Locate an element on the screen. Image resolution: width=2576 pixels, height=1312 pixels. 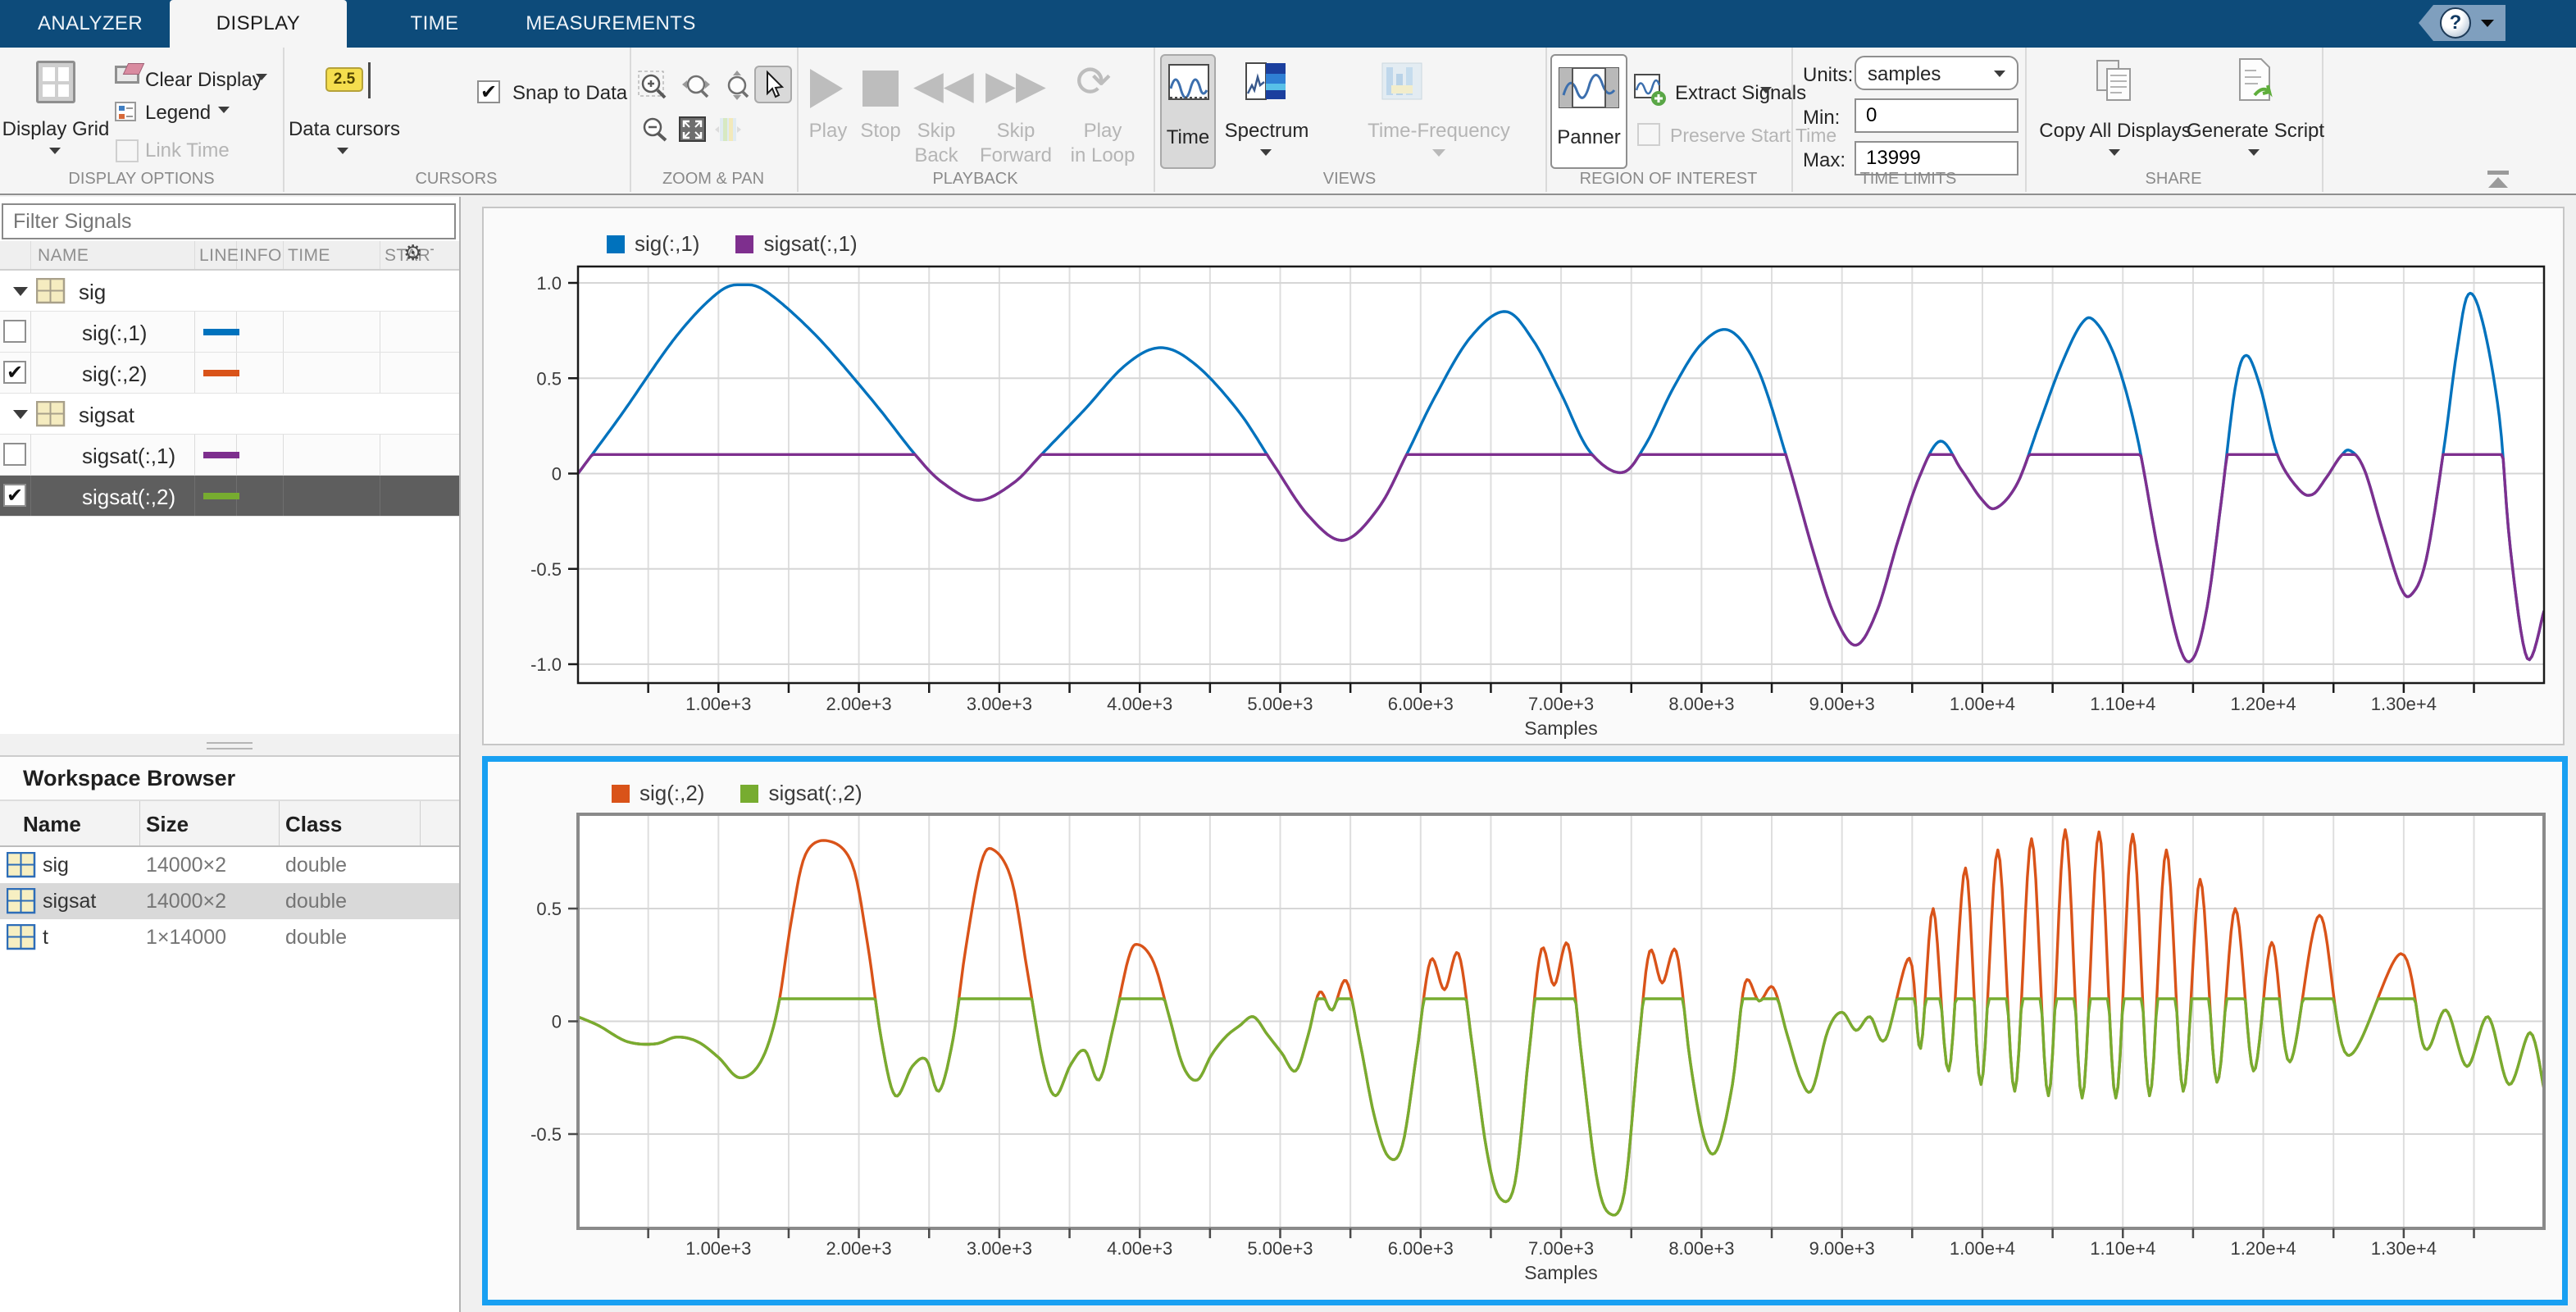
legend-button: Legend is located at coordinates (178, 113).